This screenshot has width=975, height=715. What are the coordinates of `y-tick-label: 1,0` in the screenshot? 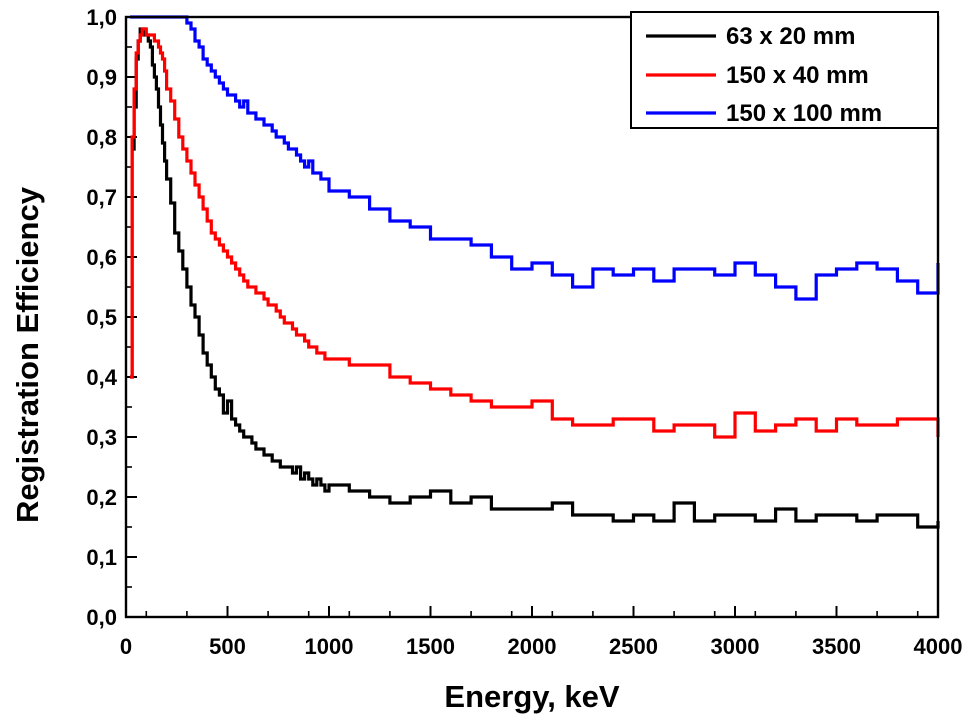 It's located at (101, 17).